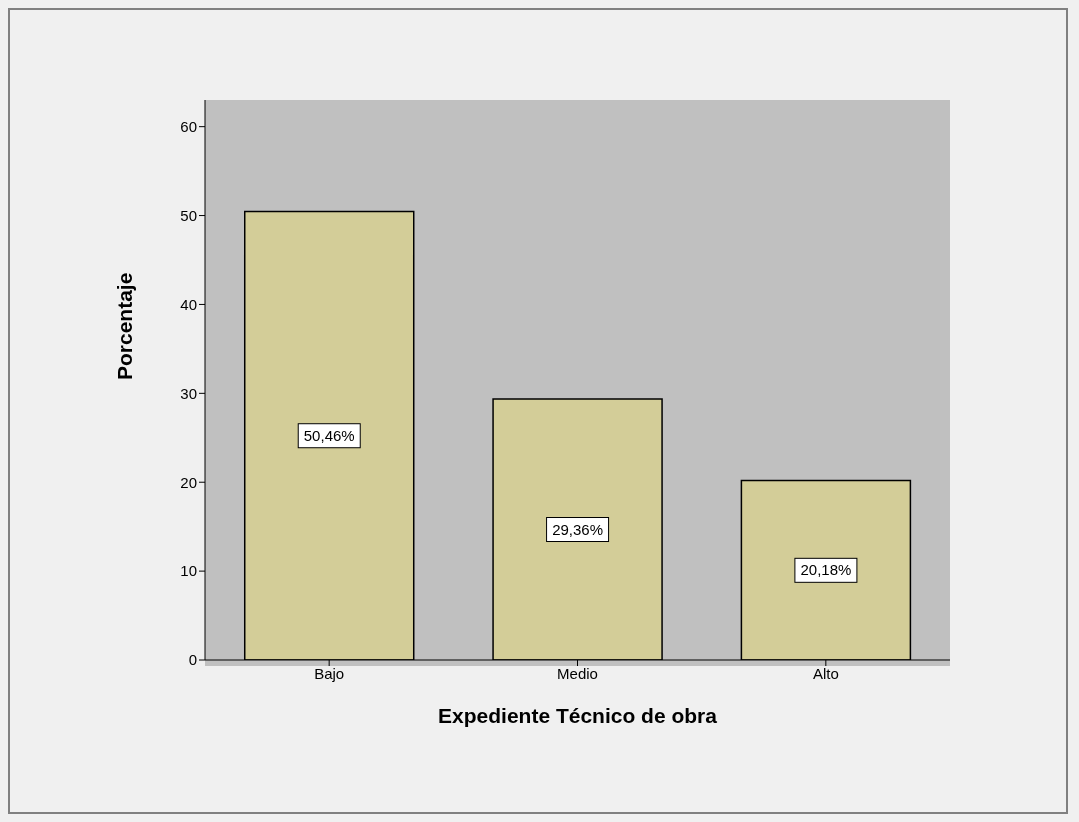 The width and height of the screenshot is (1079, 822). What do you see at coordinates (826, 570) in the screenshot?
I see `data-label: 20,18%` at bounding box center [826, 570].